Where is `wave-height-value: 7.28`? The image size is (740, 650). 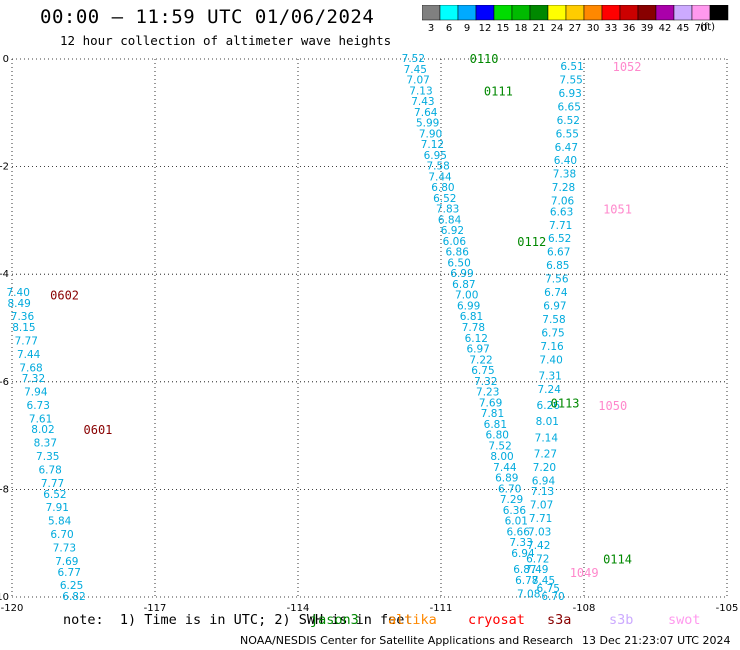 wave-height-value: 7.28 is located at coordinates (563, 188).